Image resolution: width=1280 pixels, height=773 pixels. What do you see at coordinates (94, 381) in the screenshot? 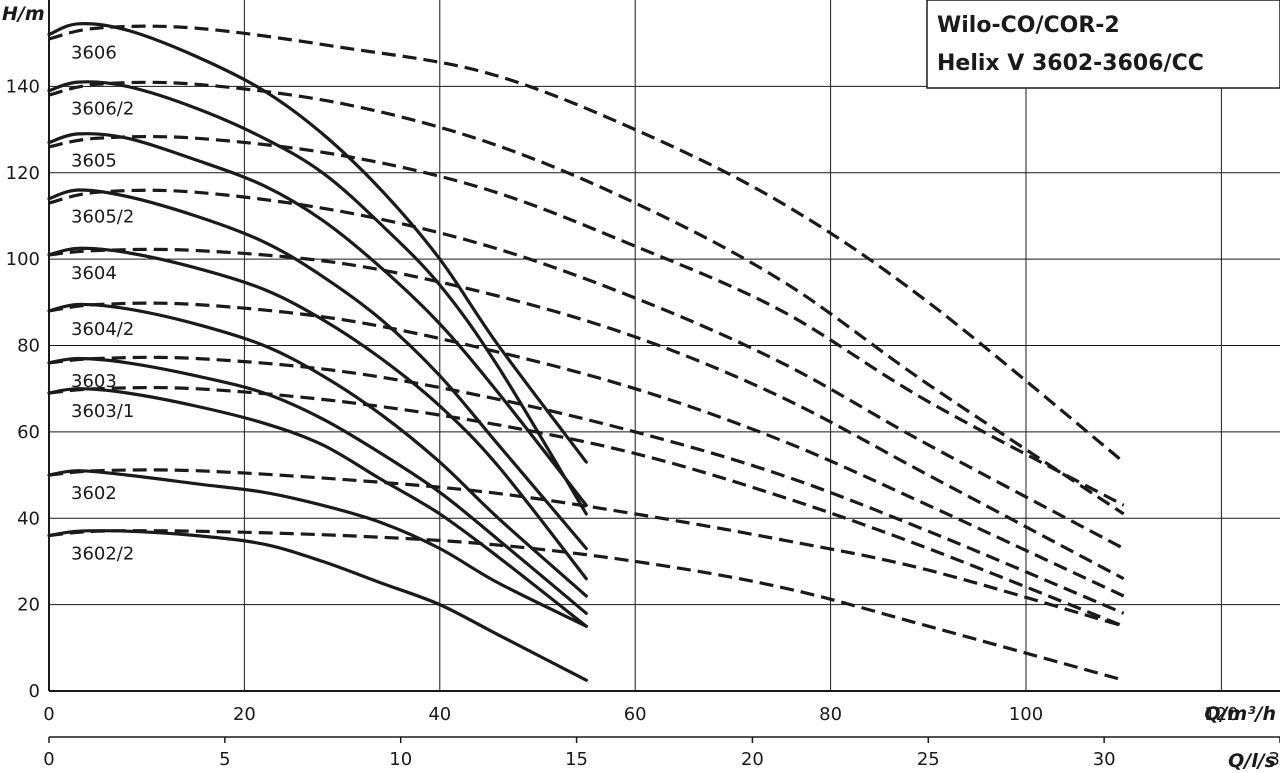
I see `curve-label-3603: 3603` at bounding box center [94, 381].